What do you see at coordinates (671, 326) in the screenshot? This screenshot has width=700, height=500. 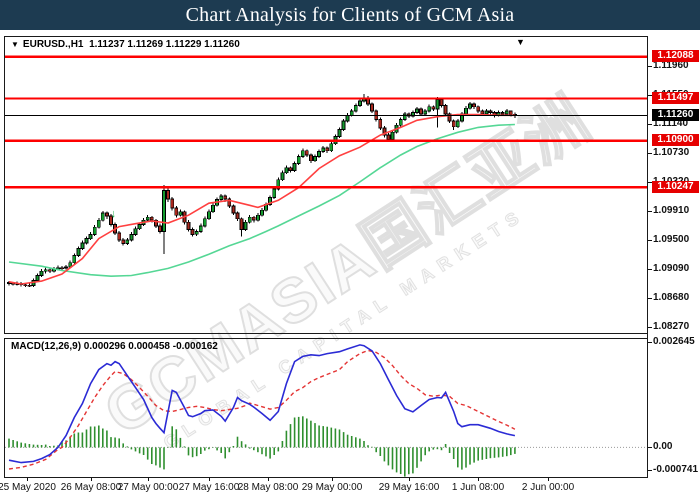 I see `price-tick-label: 1.08270` at bounding box center [671, 326].